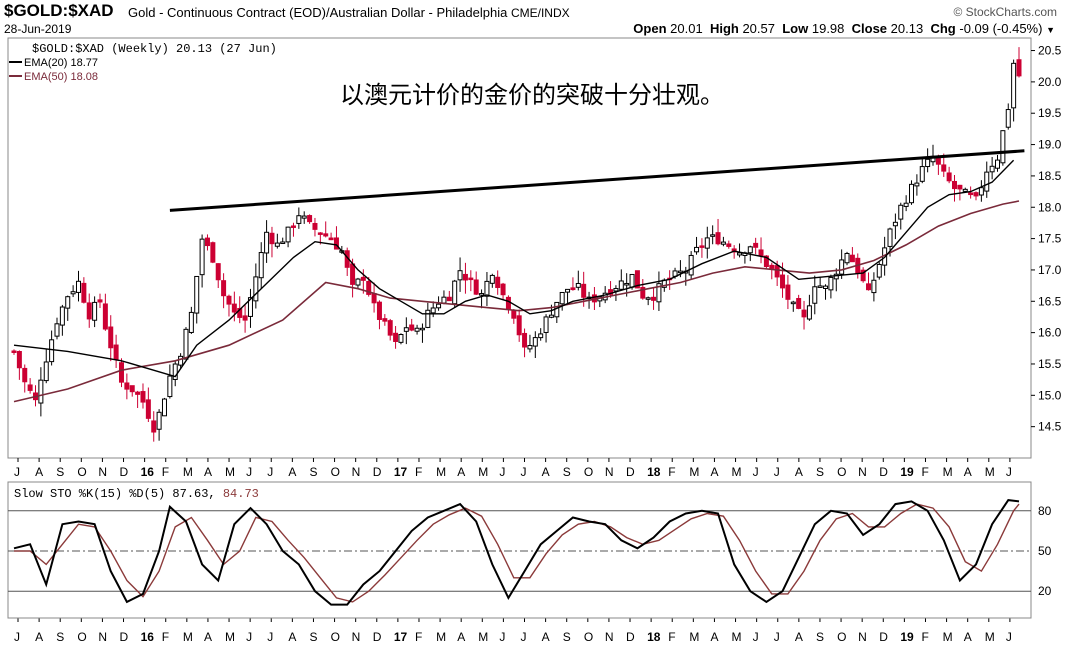 This screenshot has width=1069, height=654. Describe the element at coordinates (597, 180) in the screenshot. I see `trendline` at that location.